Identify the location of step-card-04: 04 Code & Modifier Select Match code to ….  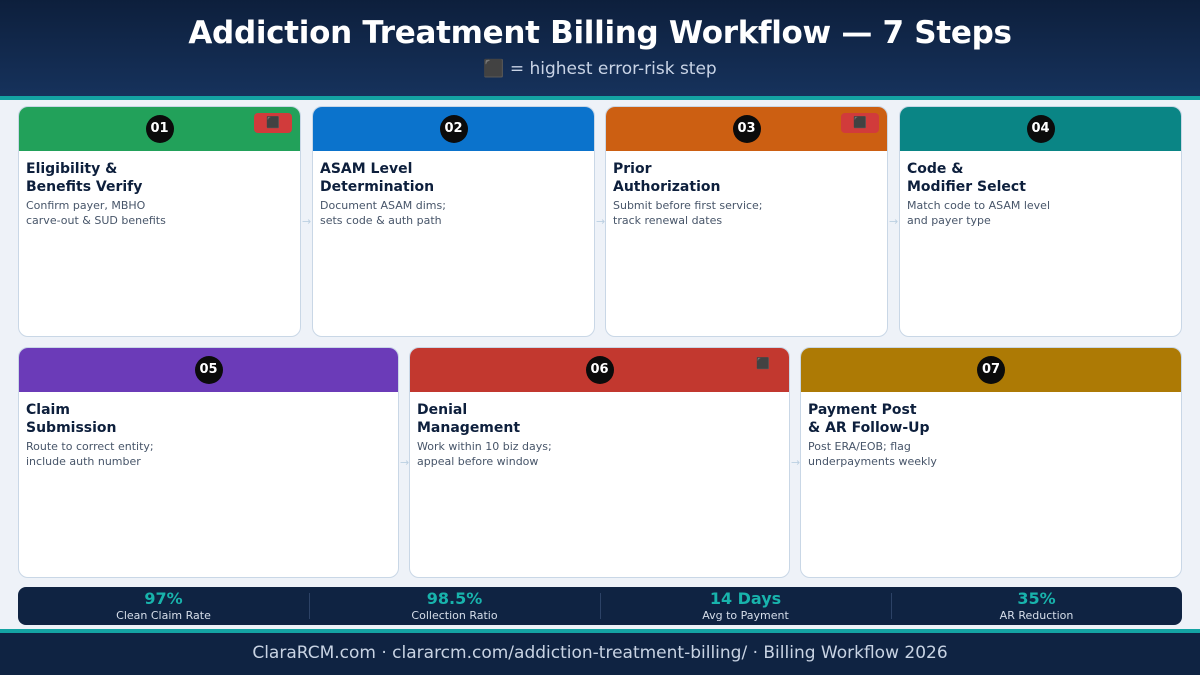
(1040, 221).